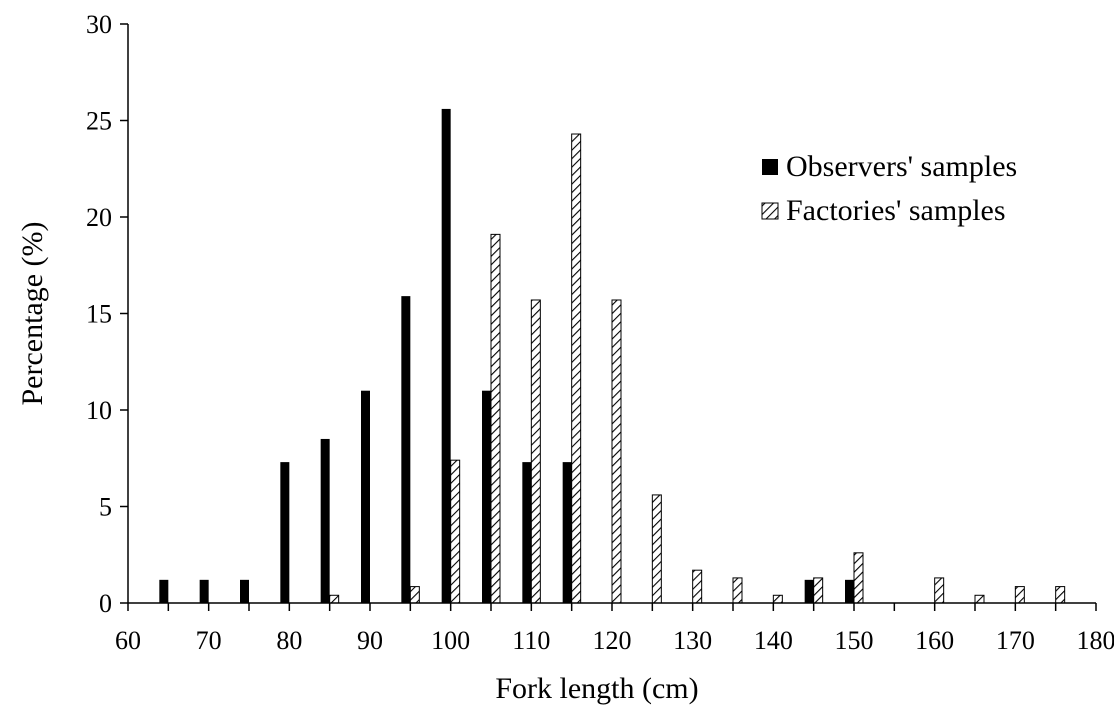  Describe the element at coordinates (99, 314) in the screenshot. I see `y-tick-label: 15` at that location.